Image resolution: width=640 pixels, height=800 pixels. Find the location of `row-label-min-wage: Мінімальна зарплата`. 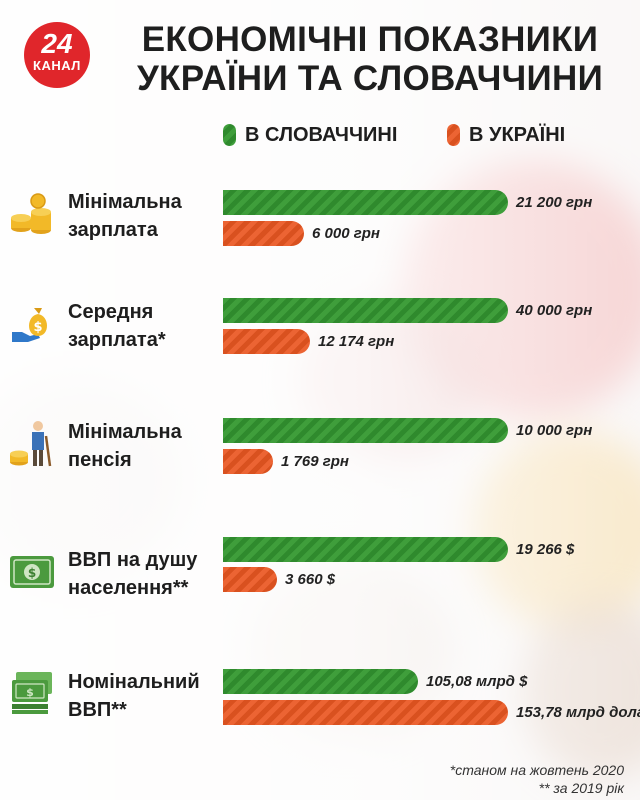

row-label-min-wage: Мінімальна зарплата is located at coordinates (125, 216).